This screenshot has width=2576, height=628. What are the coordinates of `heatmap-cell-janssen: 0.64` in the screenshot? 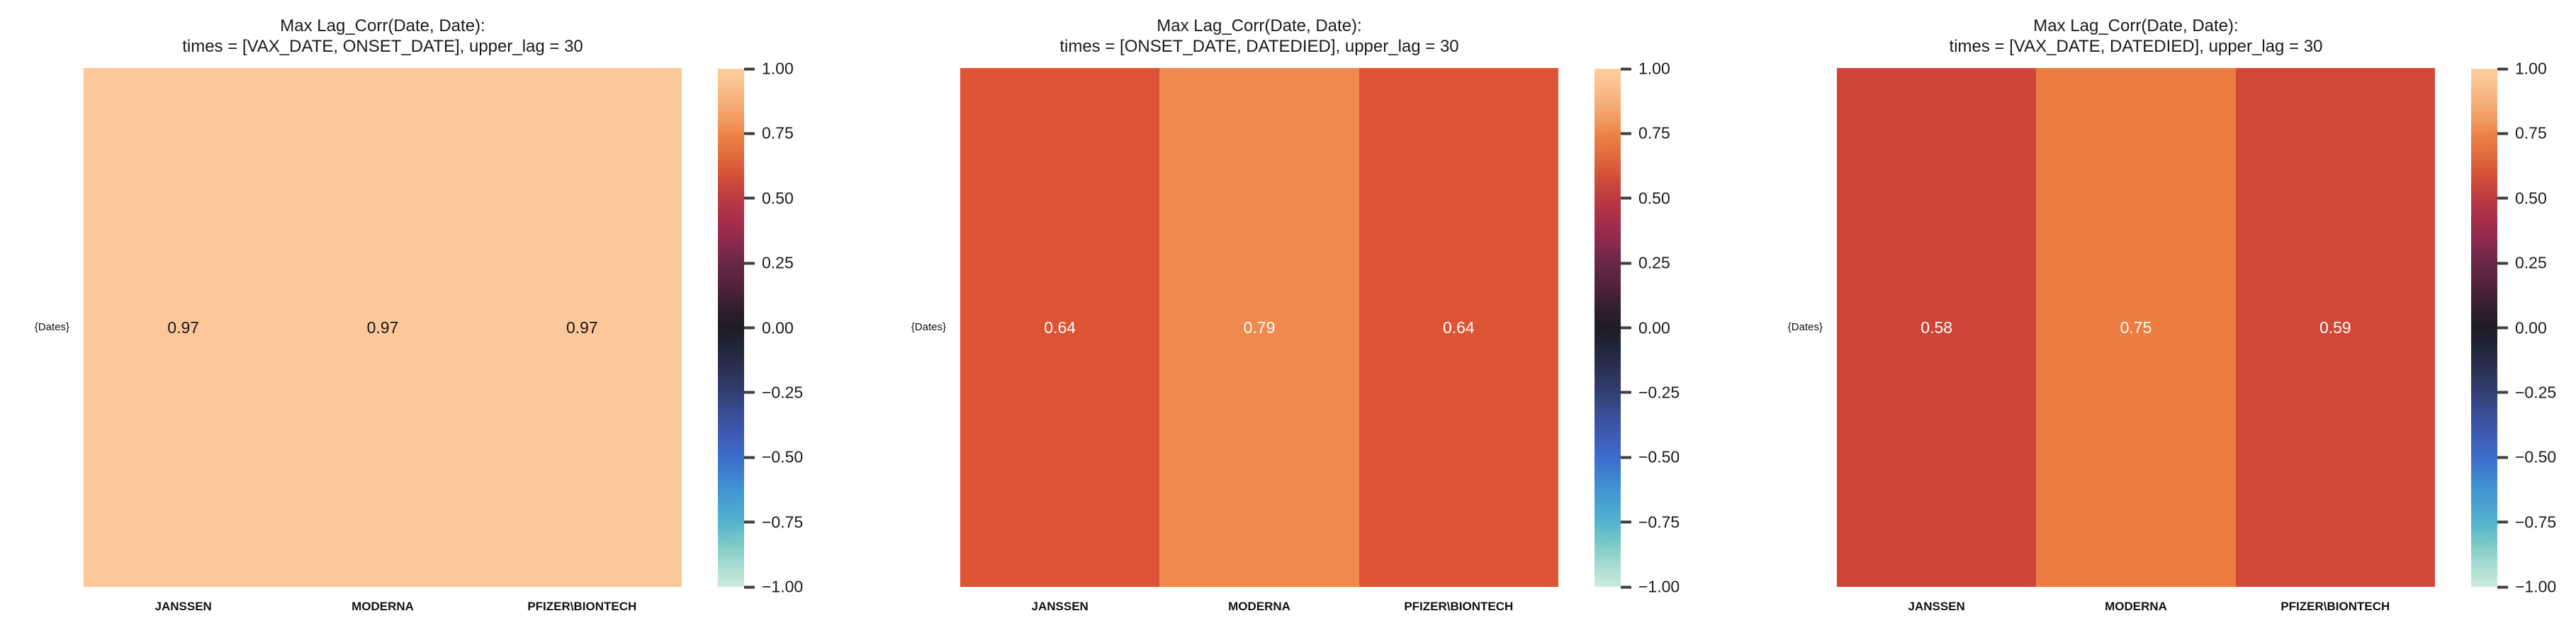 It's located at (1060, 327).